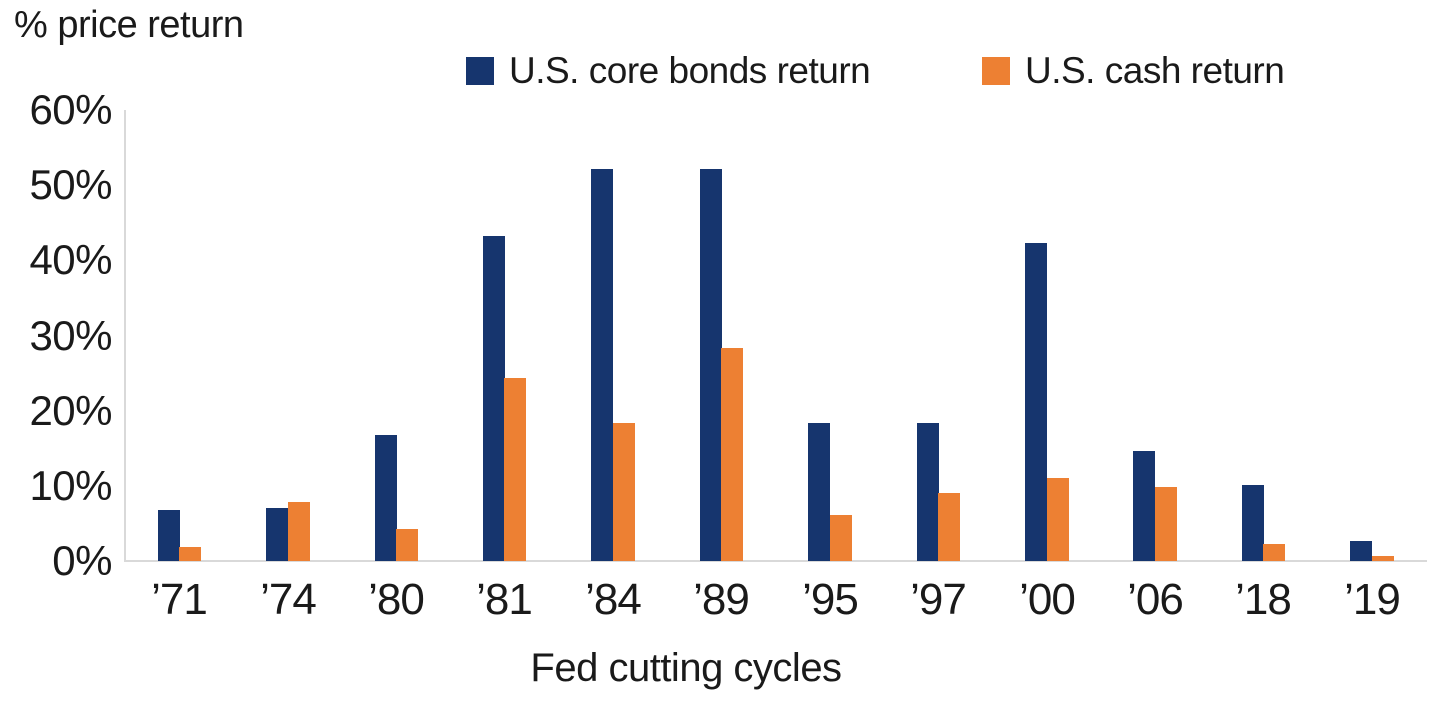 This screenshot has height=727, width=1440. I want to click on legend: U.S. core bonds return U.S. cash return, so click(720, 70).